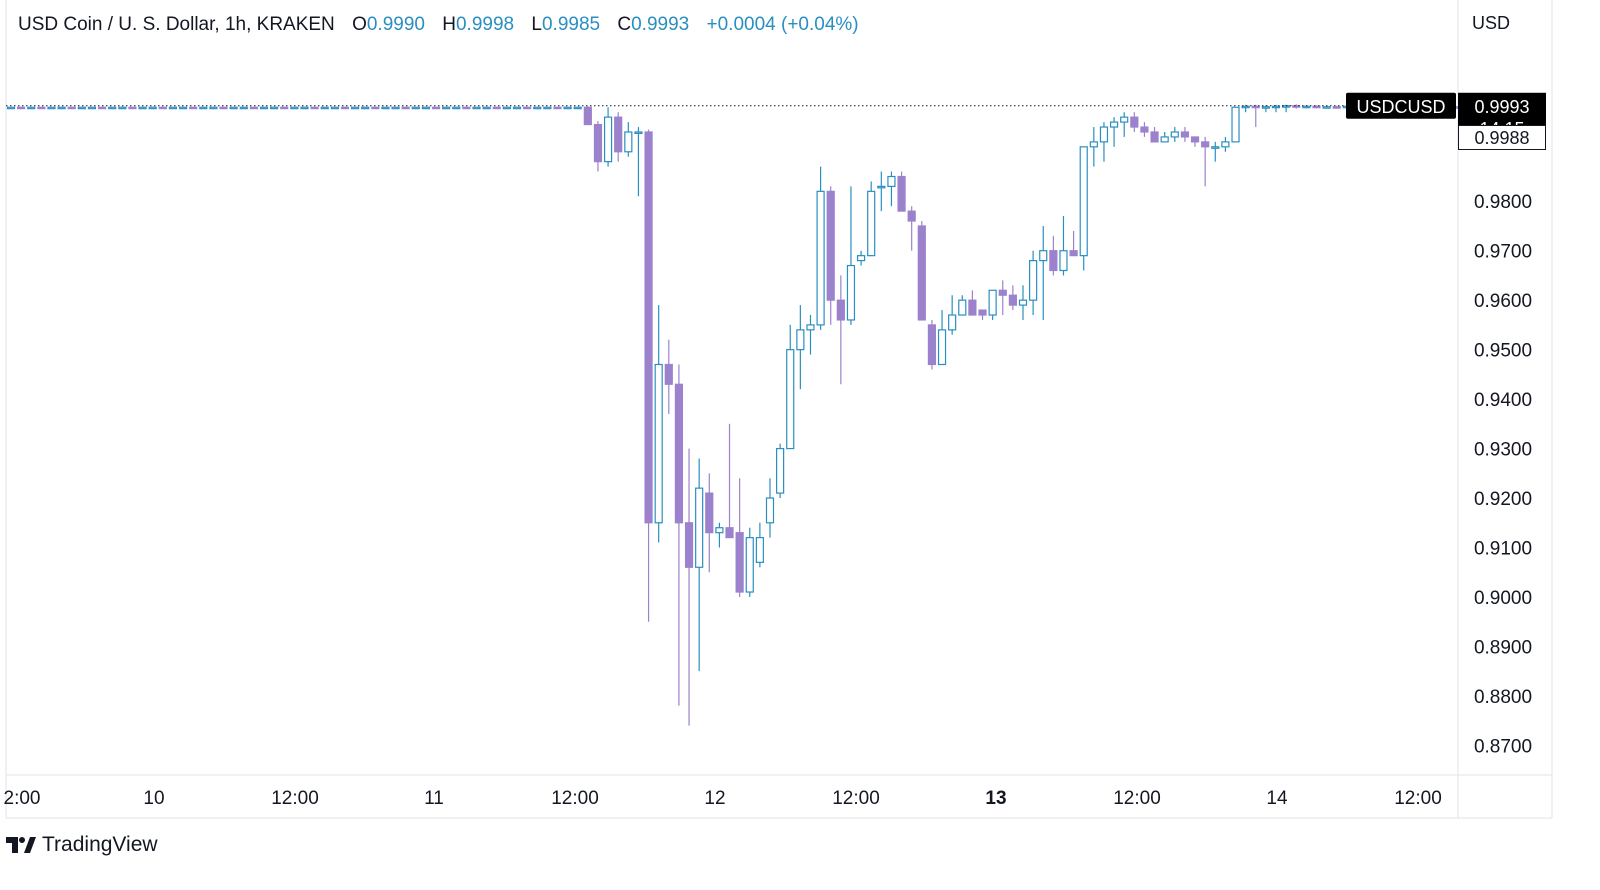 The width and height of the screenshot is (1600, 890). Describe the element at coordinates (82, 845) in the screenshot. I see `tradingview-logo: TradingView` at that location.